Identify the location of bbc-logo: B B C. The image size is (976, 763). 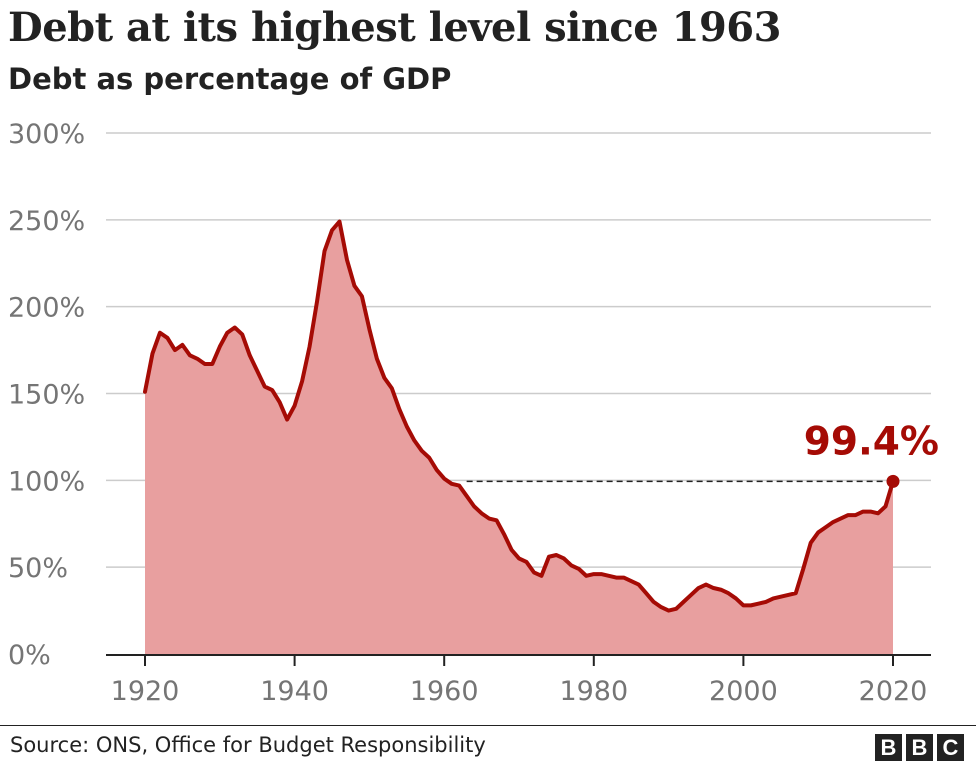
(919, 747).